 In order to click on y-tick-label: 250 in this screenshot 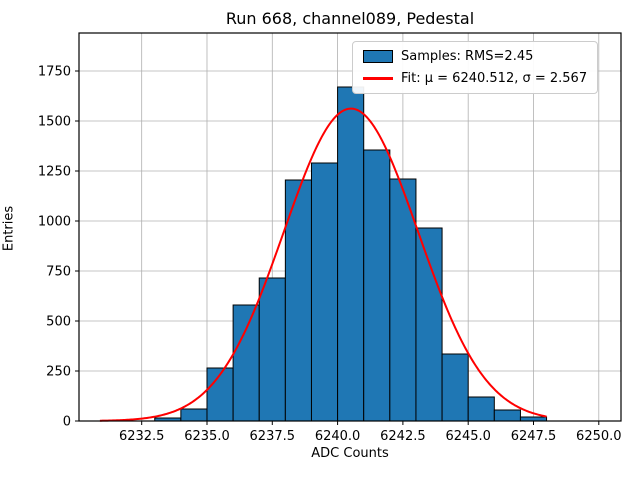, I will do `click(58, 372)`.